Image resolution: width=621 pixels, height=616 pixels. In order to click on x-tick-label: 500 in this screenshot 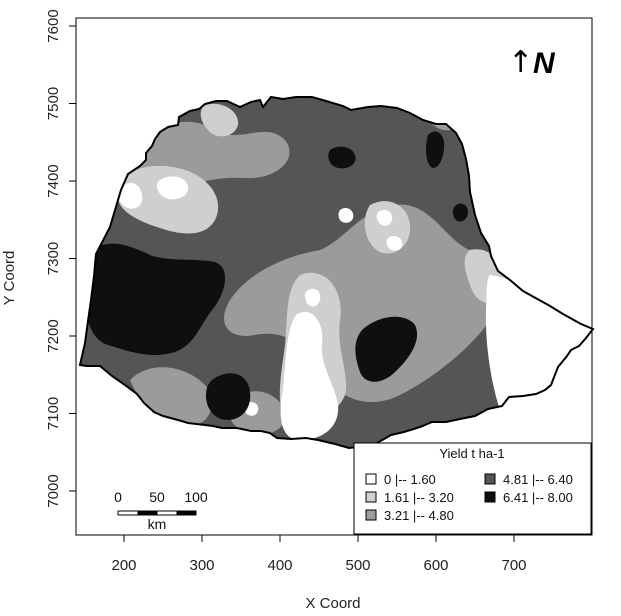, I will do `click(357, 565)`.